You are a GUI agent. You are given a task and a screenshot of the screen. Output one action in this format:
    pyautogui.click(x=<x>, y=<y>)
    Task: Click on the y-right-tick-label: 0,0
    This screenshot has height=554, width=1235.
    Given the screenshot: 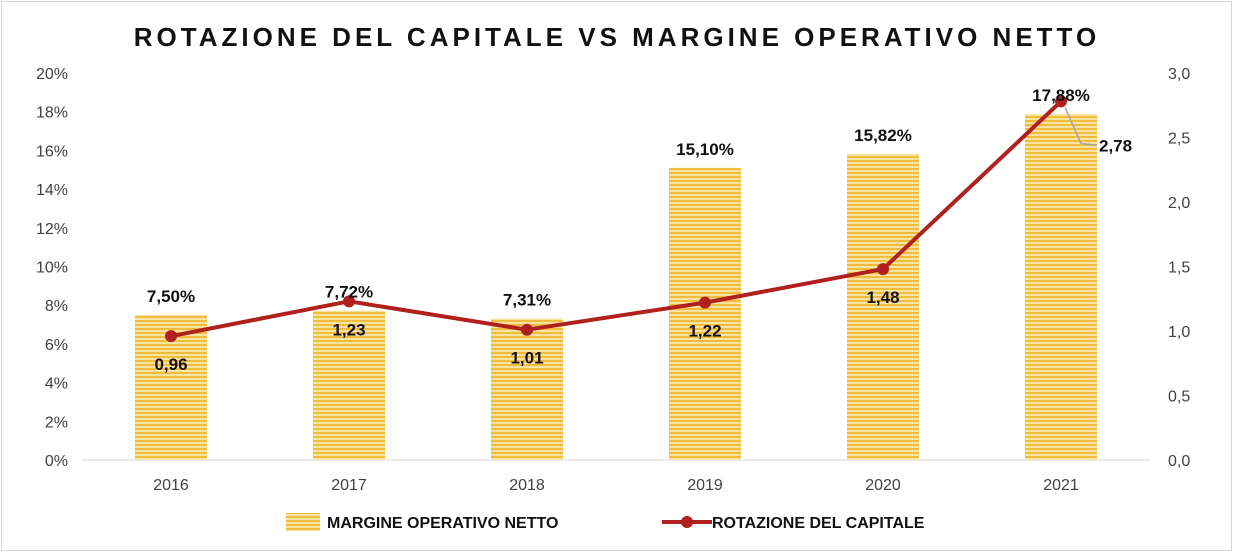 What is the action you would take?
    pyautogui.click(x=1179, y=461)
    